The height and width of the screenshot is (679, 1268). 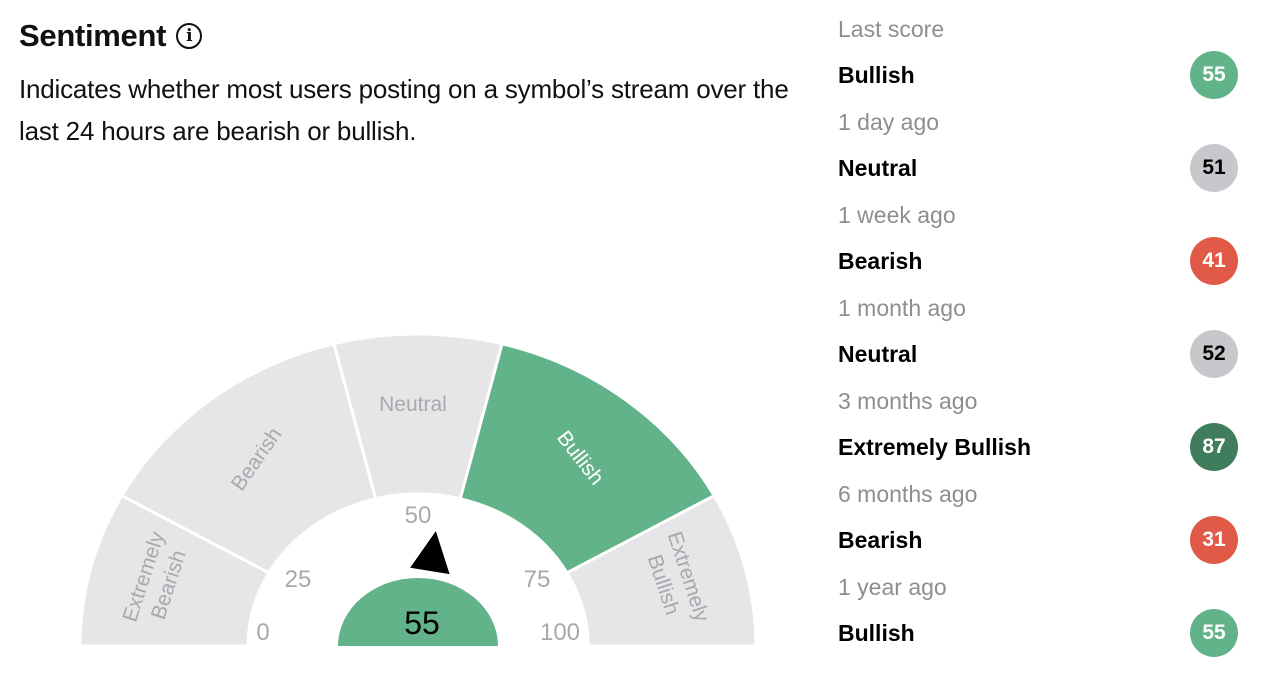 What do you see at coordinates (897, 215) in the screenshot?
I see `history-period: 1 week ago` at bounding box center [897, 215].